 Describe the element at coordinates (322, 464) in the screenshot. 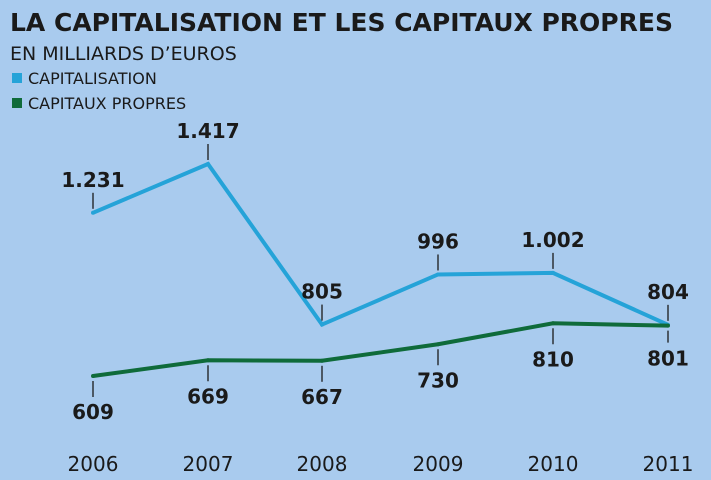

I see `x-tick-label-2008: 2008` at that location.